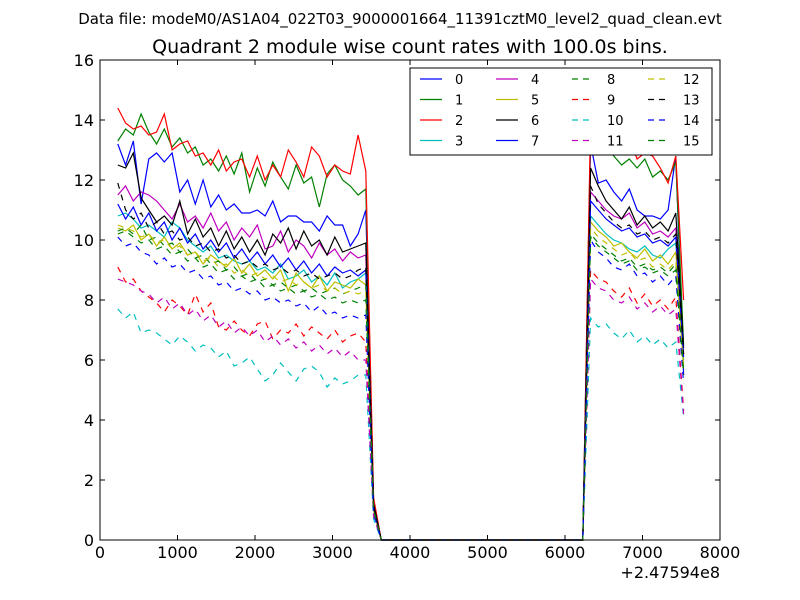 Image resolution: width=800 pixels, height=600 pixels. What do you see at coordinates (84, 240) in the screenshot?
I see `y-tick-label: 10` at bounding box center [84, 240].